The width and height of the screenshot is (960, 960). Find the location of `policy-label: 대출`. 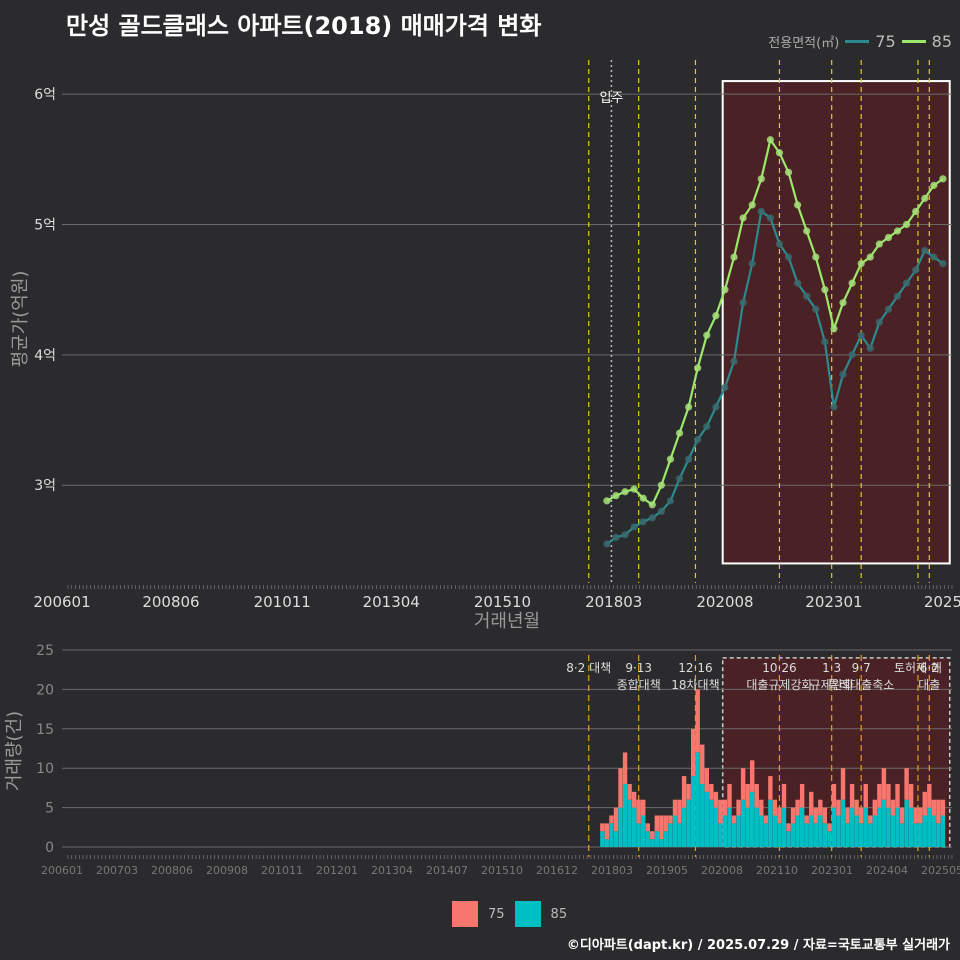

policy-label: 대출 is located at coordinates (929, 685).